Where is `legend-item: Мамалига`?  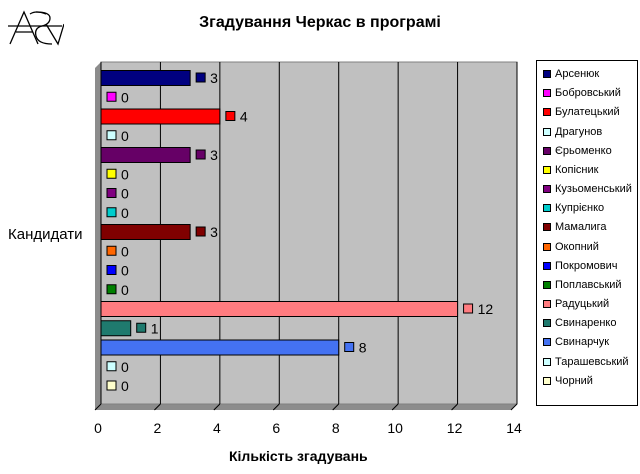 legend-item: Мамалига is located at coordinates (575, 227).